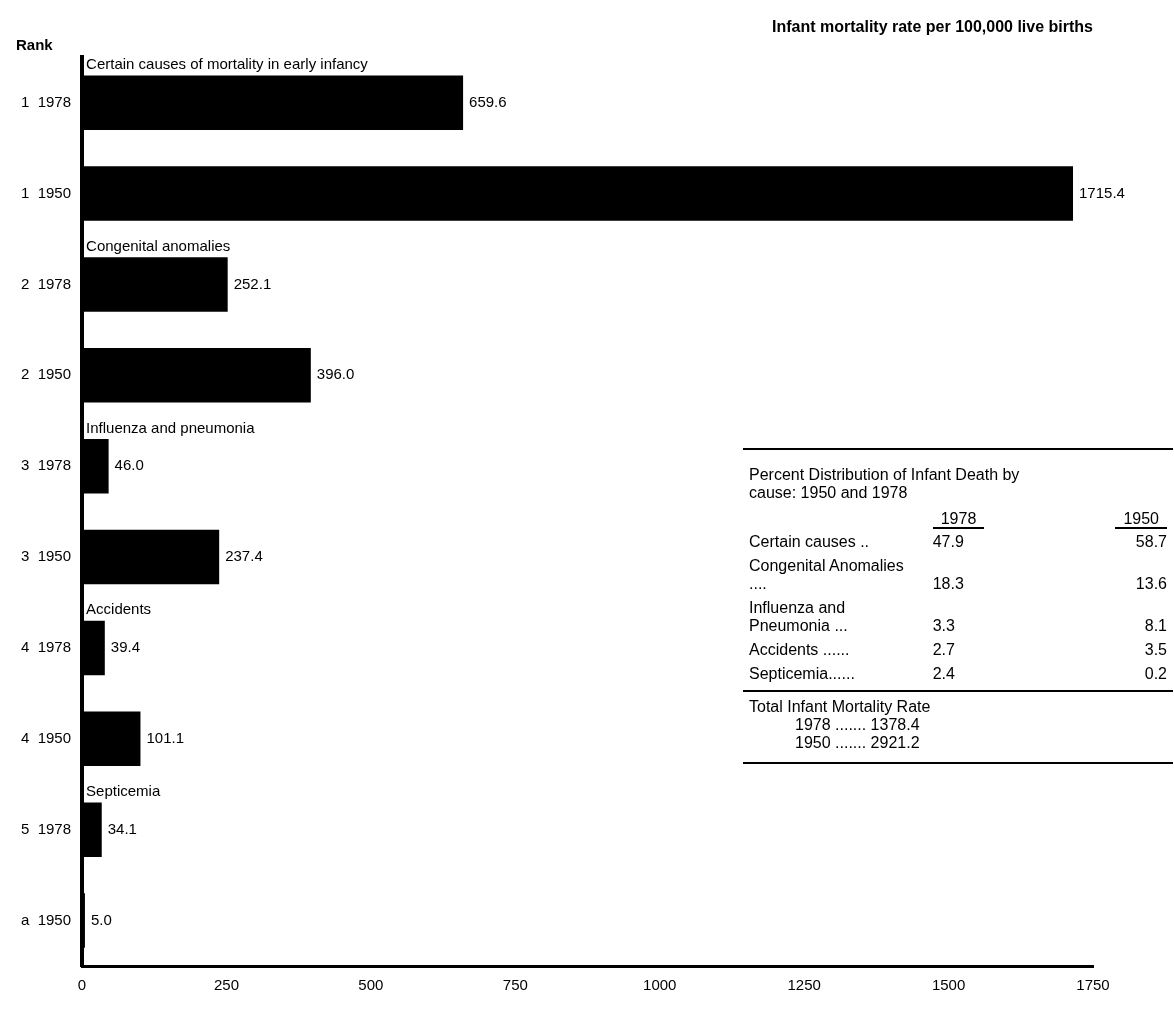 Image resolution: width=1174 pixels, height=1020 pixels. I want to click on data-label: 1715.4, so click(1102, 192).